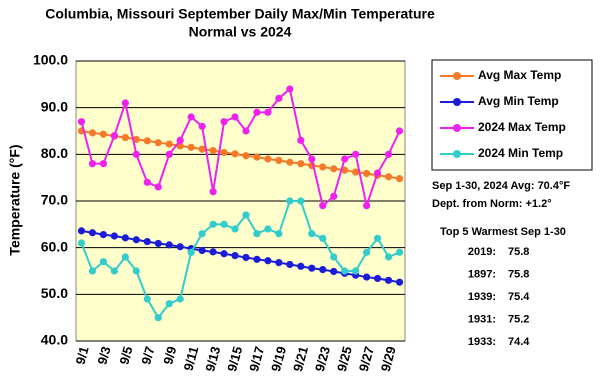  I want to click on warmest-year: 1897:, so click(482, 274).